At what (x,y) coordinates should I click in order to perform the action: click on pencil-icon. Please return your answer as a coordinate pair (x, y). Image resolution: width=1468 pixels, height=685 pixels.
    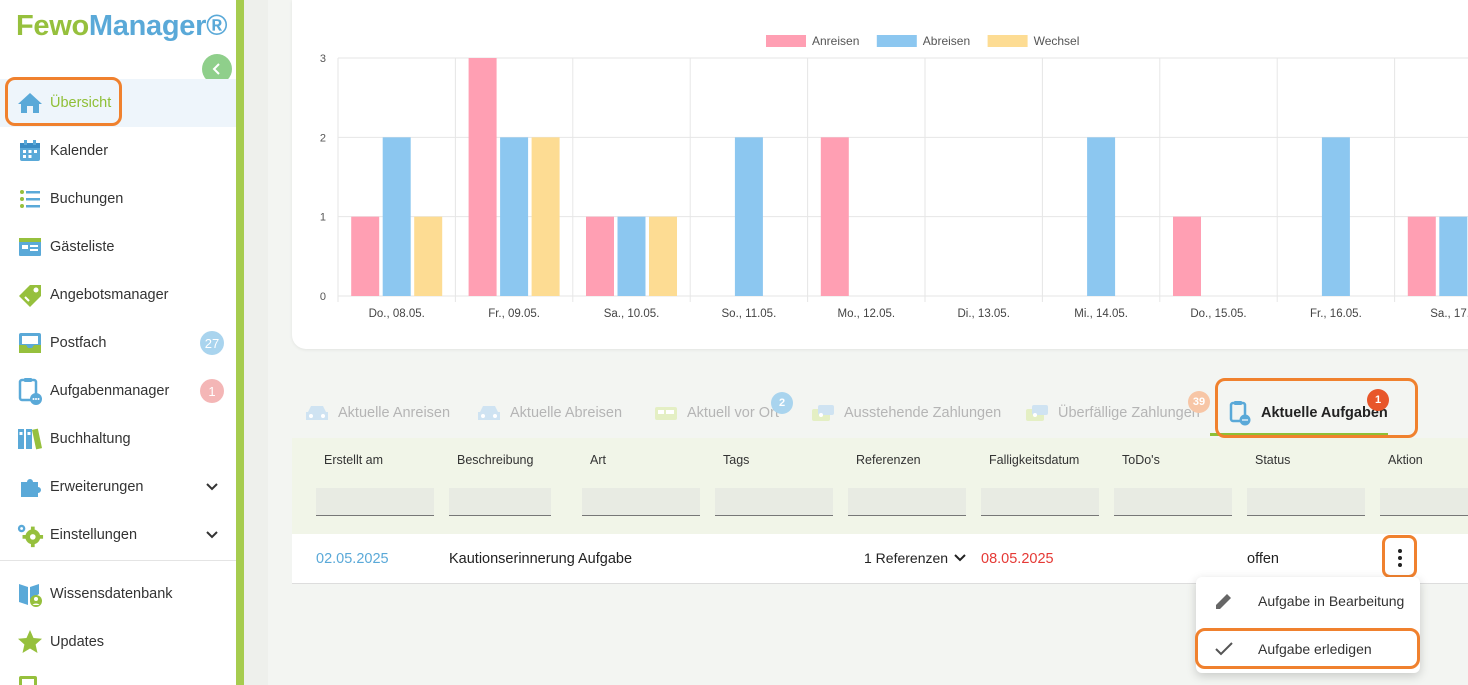
    Looking at the image, I should click on (1224, 601).